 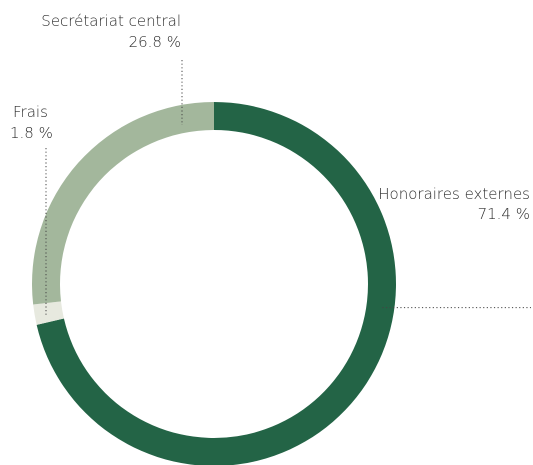 What do you see at coordinates (155, 42) in the screenshot?
I see `slice-value-secretariat-central: 26.8 %` at bounding box center [155, 42].